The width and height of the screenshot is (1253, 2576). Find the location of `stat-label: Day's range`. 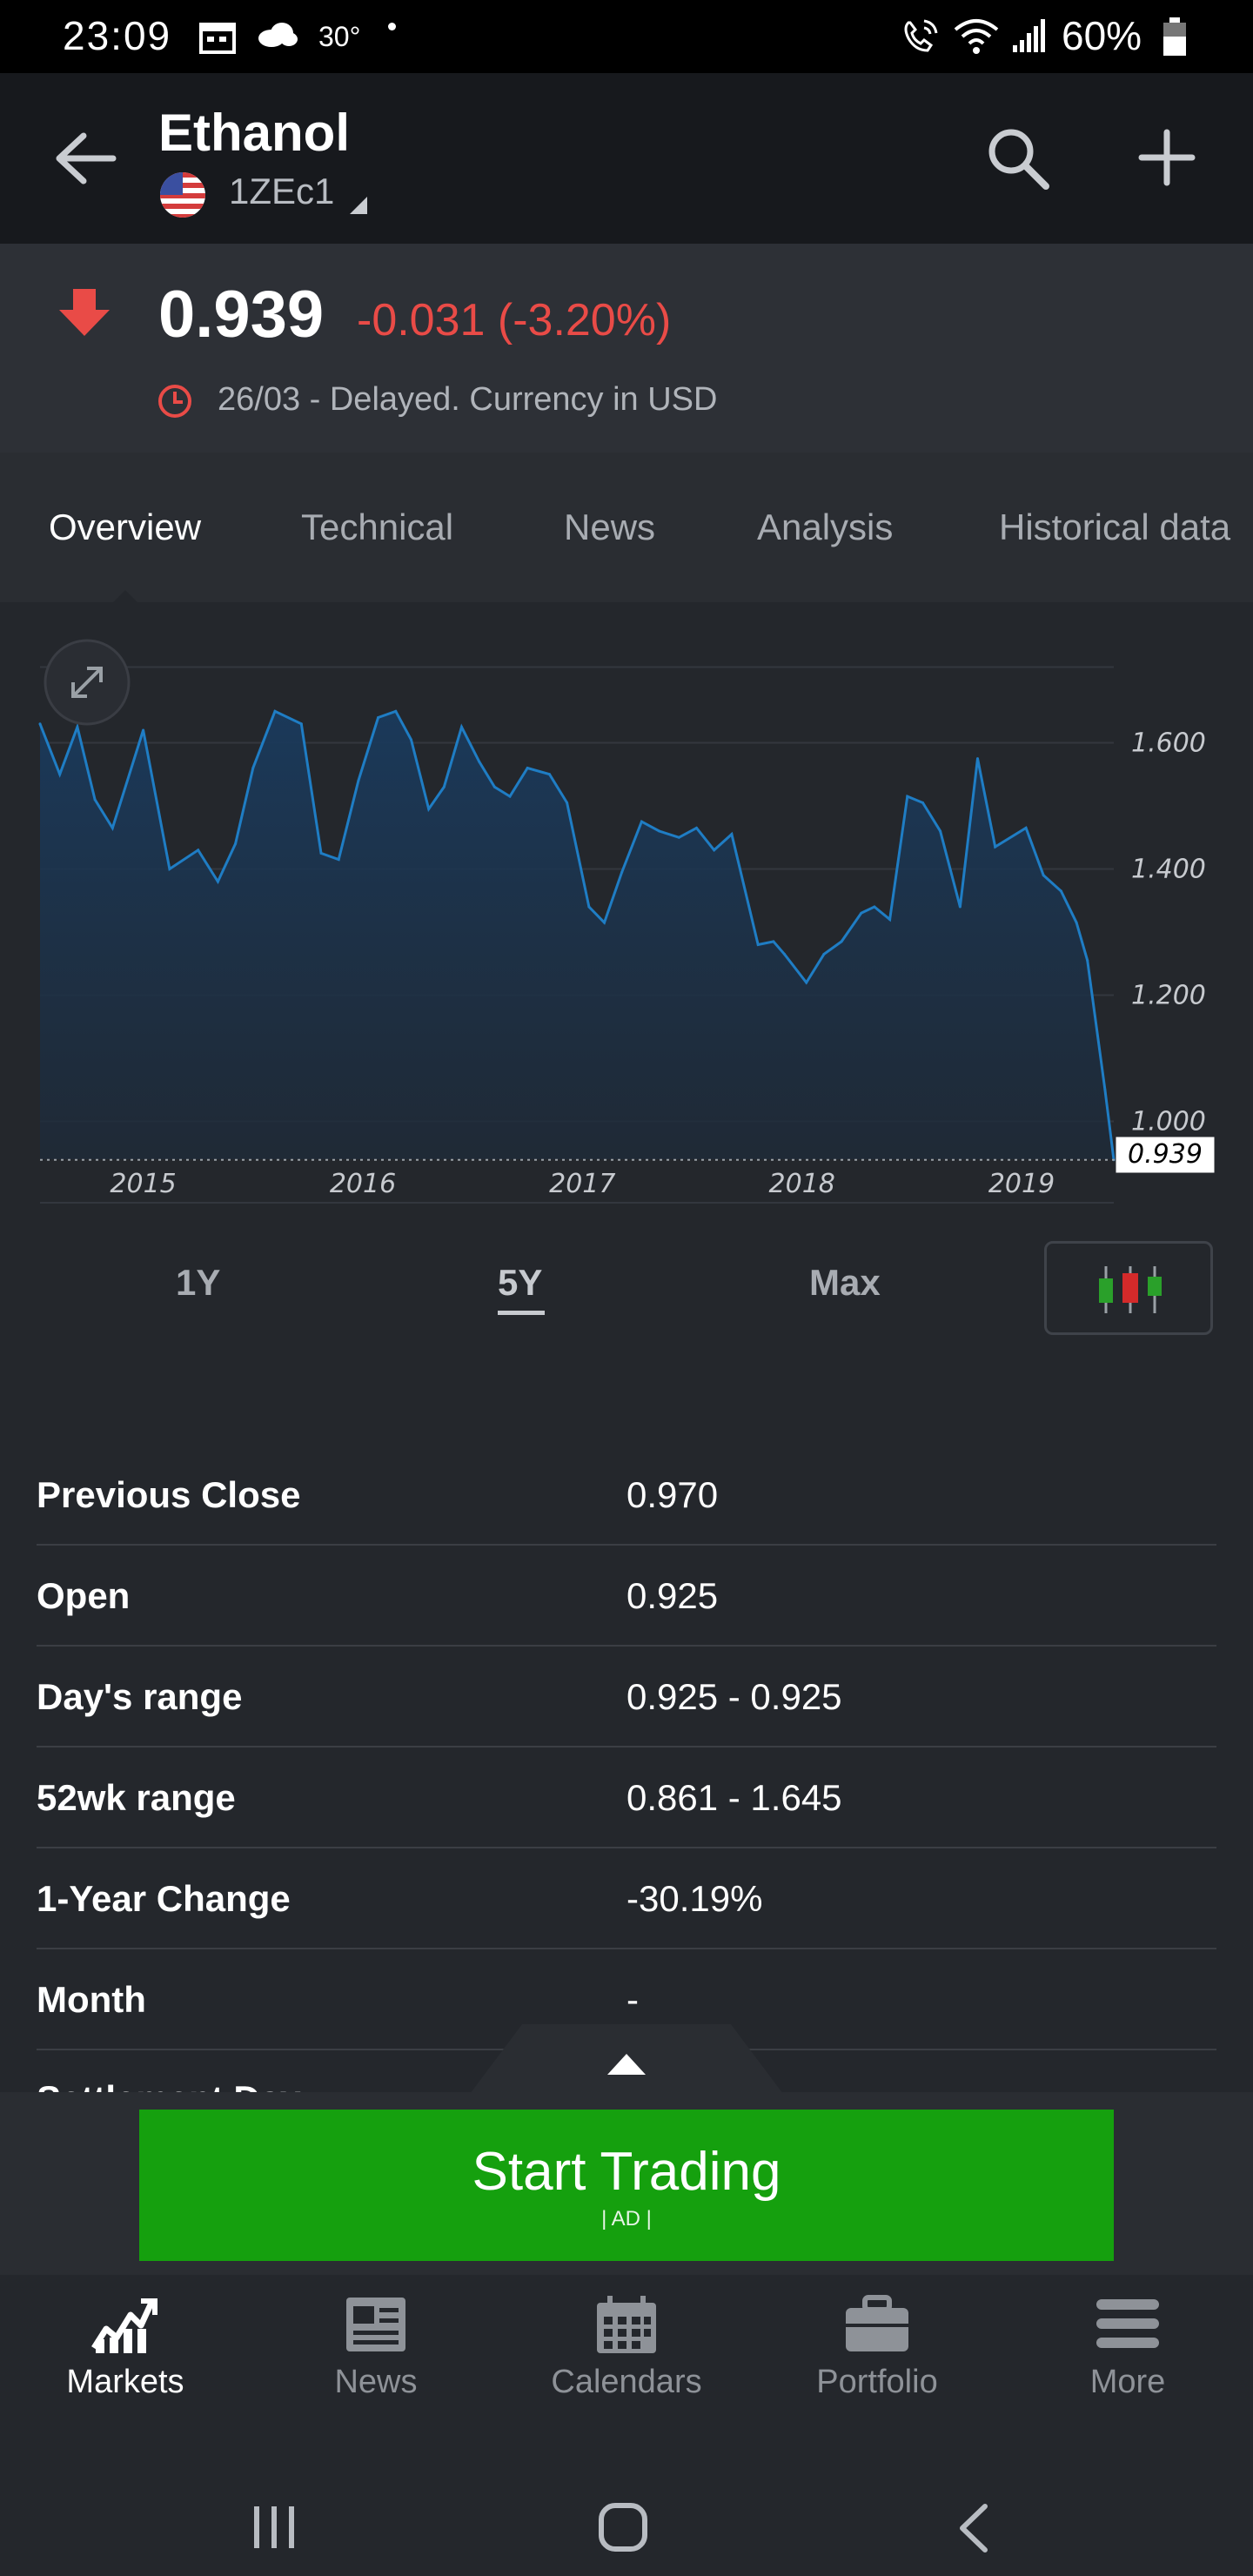

stat-label: Day's range is located at coordinates (140, 1696).